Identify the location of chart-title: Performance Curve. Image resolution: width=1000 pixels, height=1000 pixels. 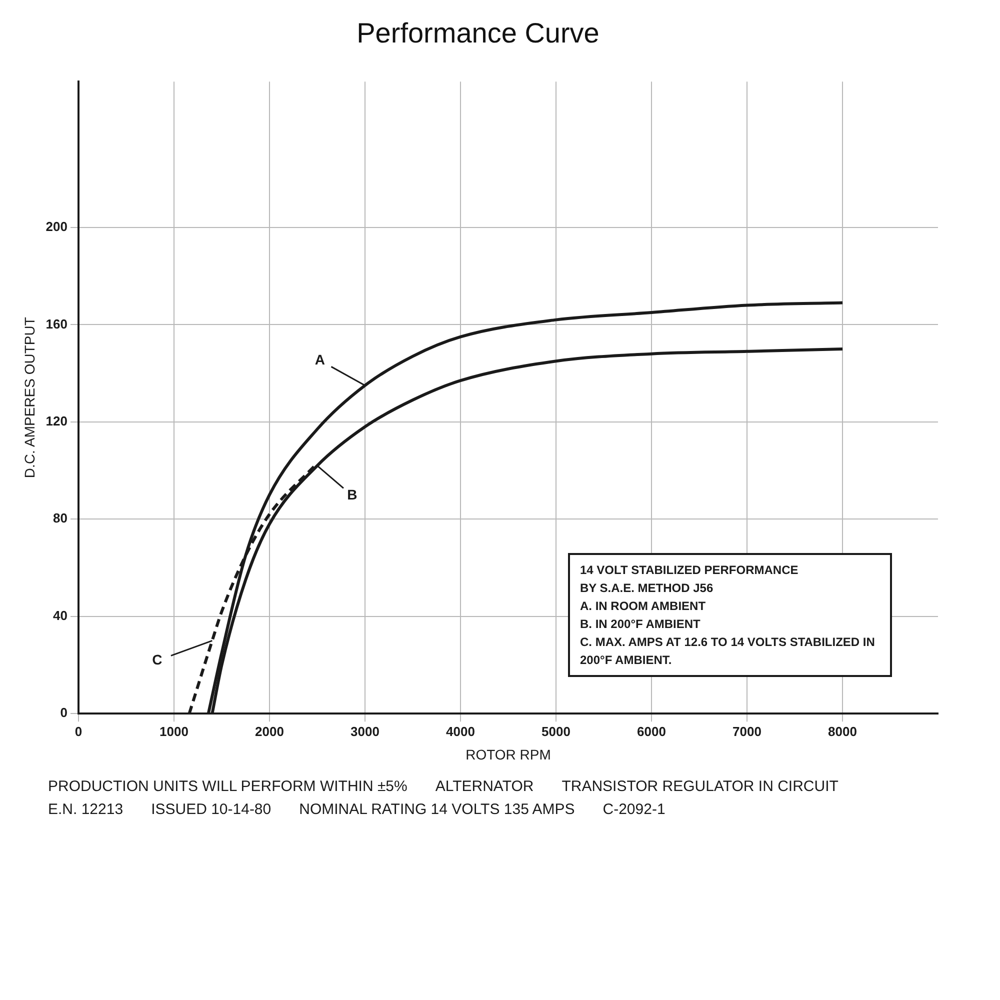
(478, 33).